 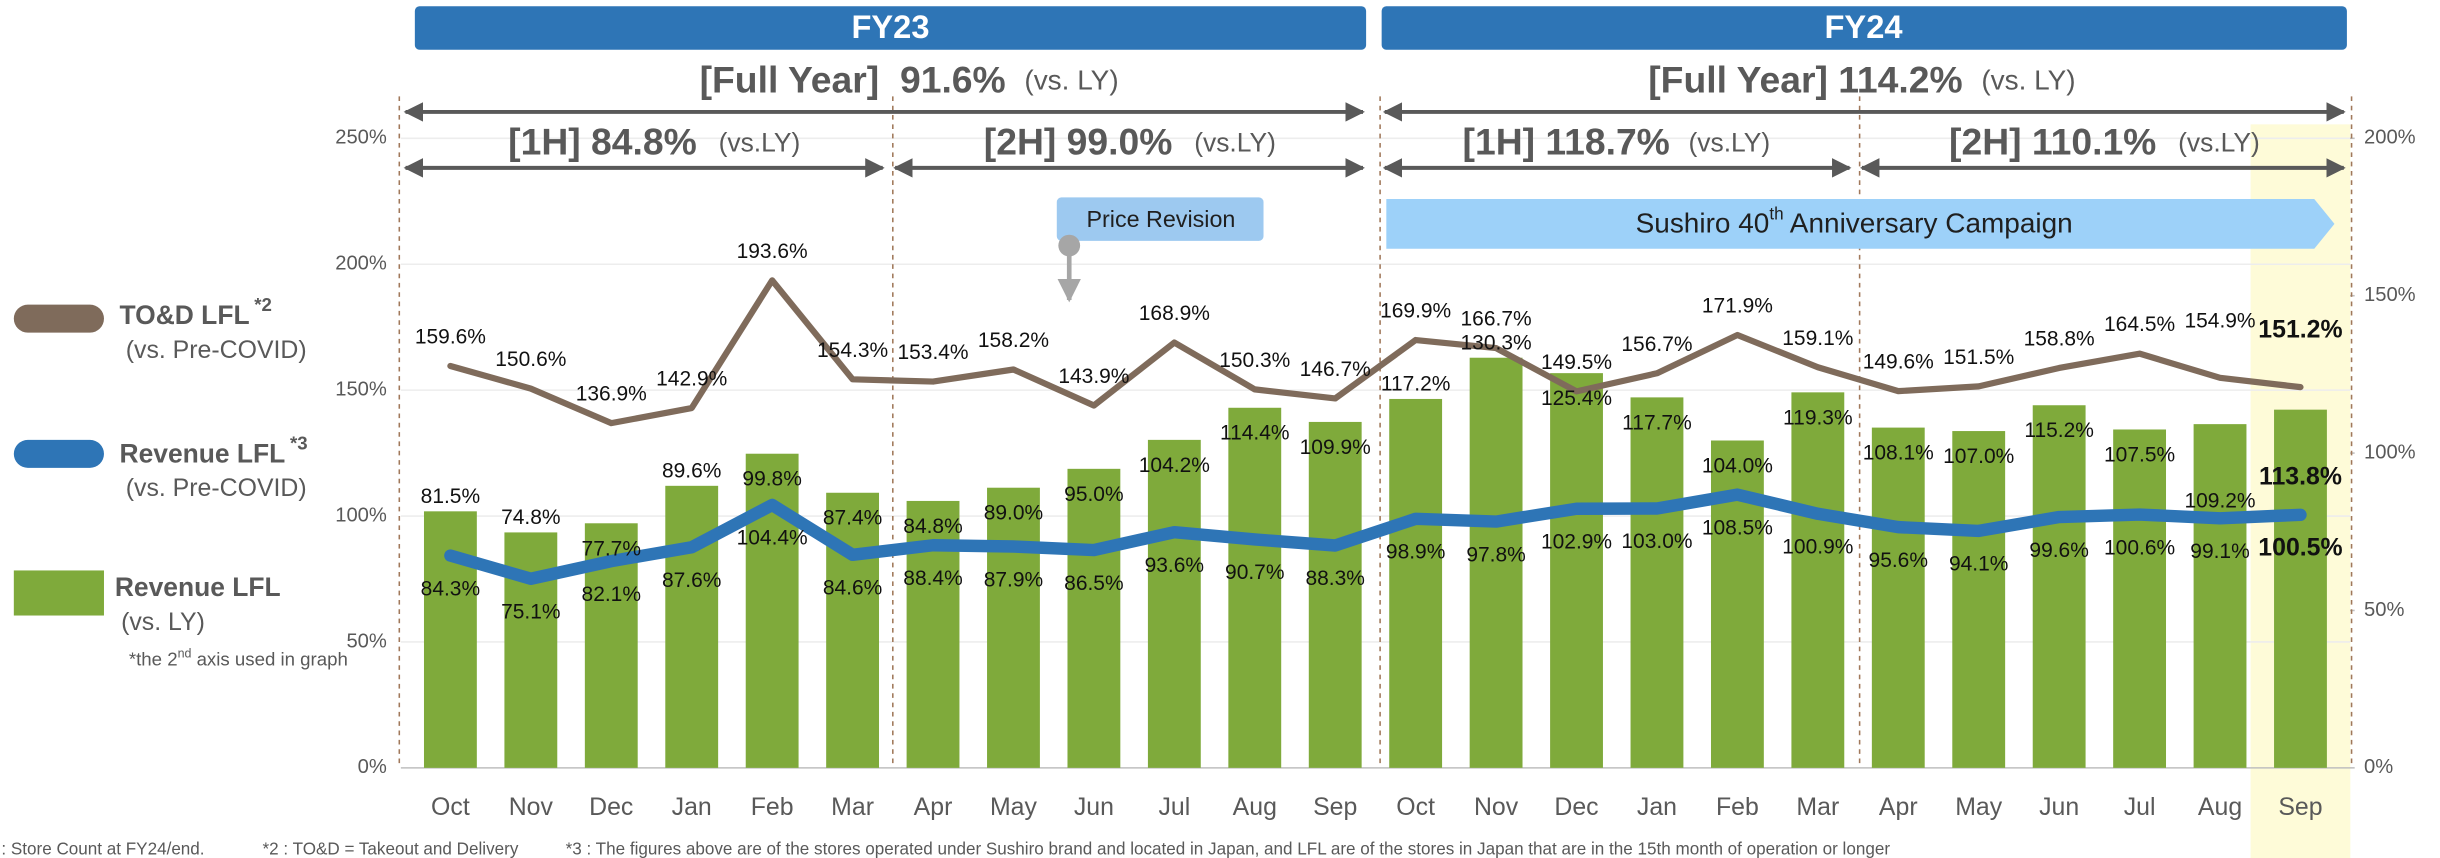 I want to click on campaign-arrow, so click(x=1860, y=223).